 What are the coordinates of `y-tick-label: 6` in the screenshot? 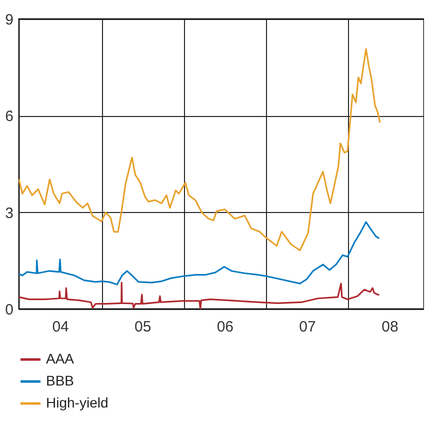 It's located at (9, 117).